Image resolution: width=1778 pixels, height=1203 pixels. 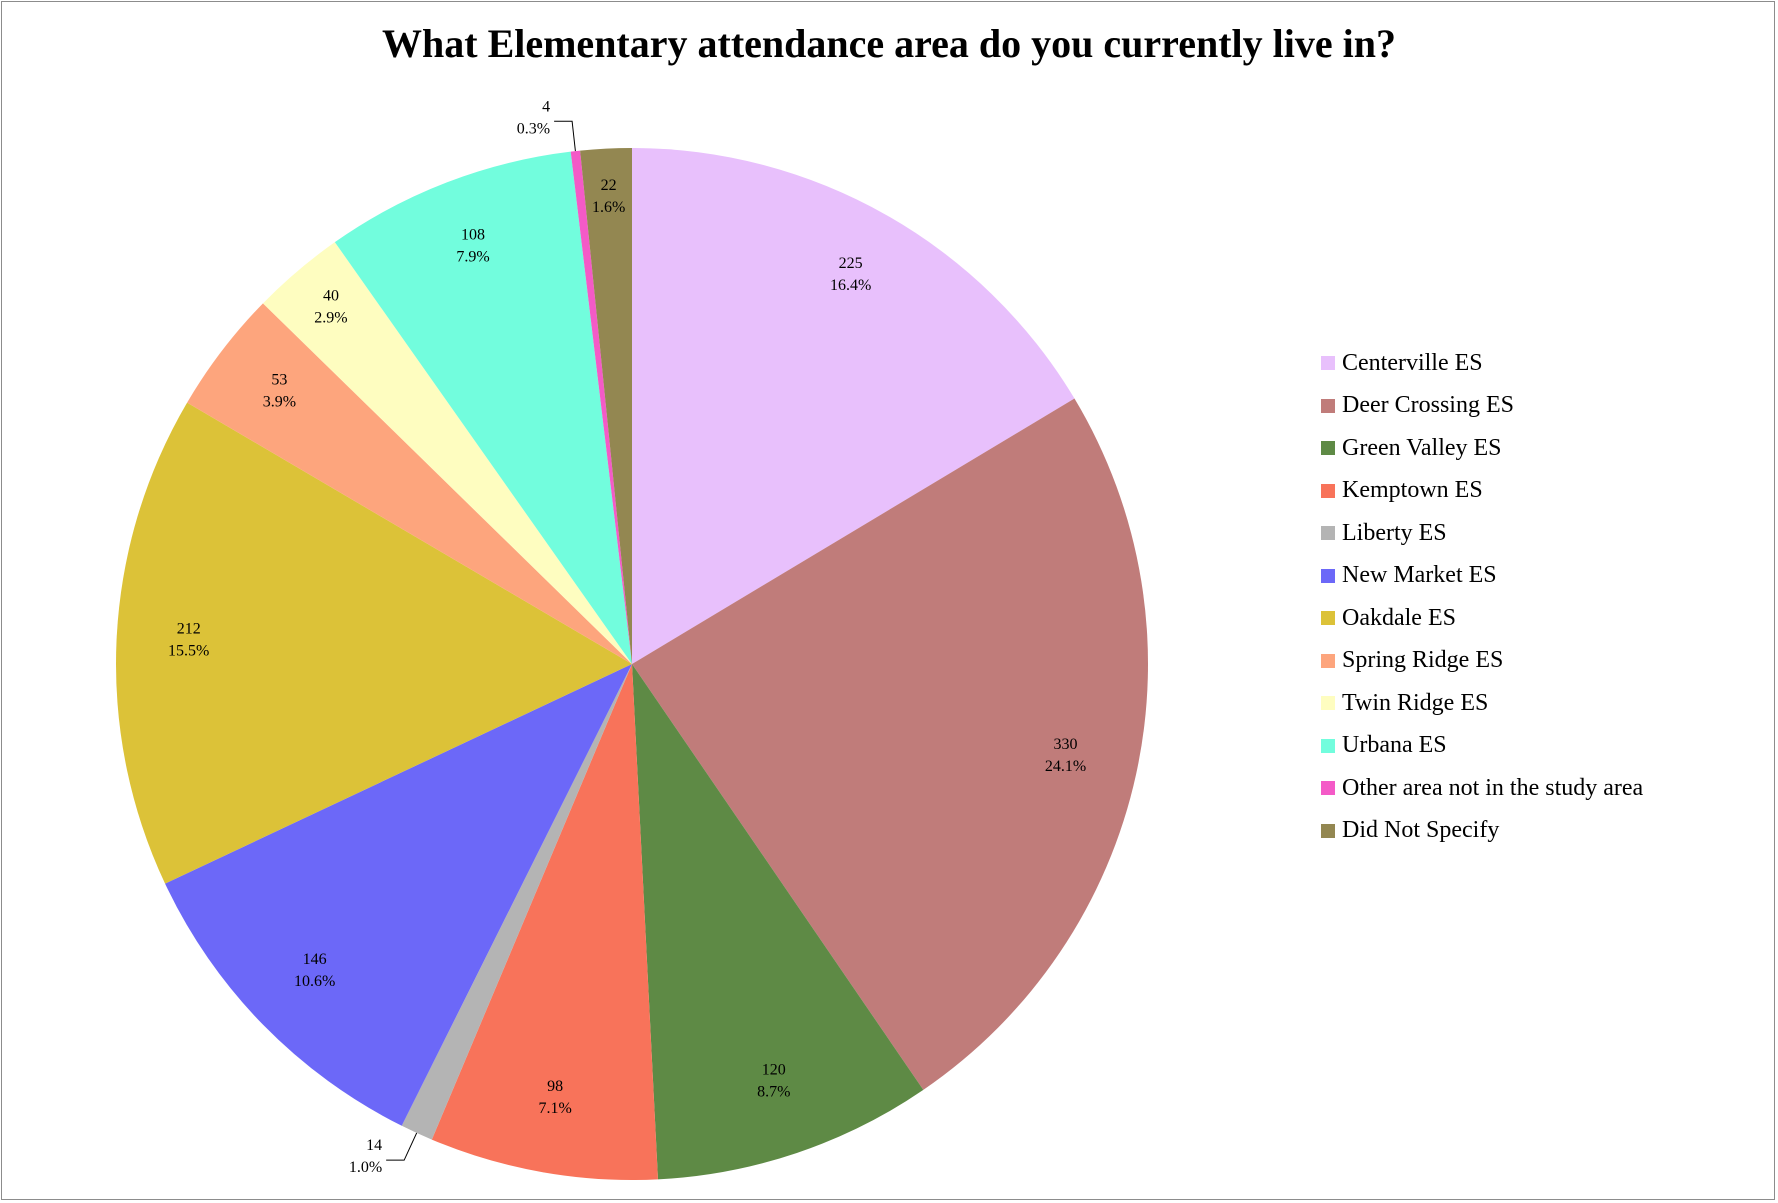 What do you see at coordinates (608, 207) in the screenshot?
I see `slice-percent-label-did-not-specify: 1.6%` at bounding box center [608, 207].